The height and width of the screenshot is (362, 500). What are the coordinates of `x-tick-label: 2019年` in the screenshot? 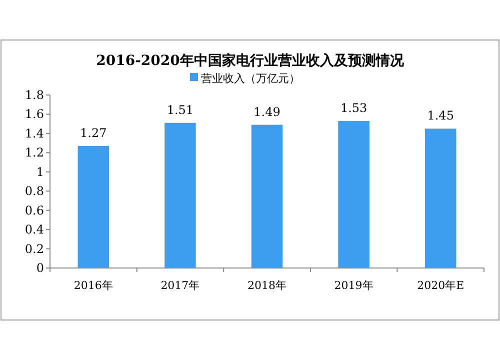 It's located at (354, 285).